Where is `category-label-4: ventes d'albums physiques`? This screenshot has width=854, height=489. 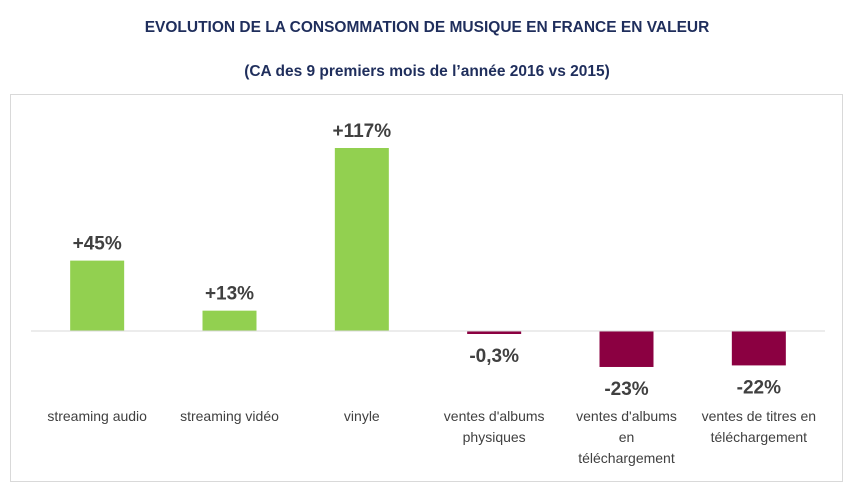 category-label-4: ventes d'albums physiques is located at coordinates (494, 426).